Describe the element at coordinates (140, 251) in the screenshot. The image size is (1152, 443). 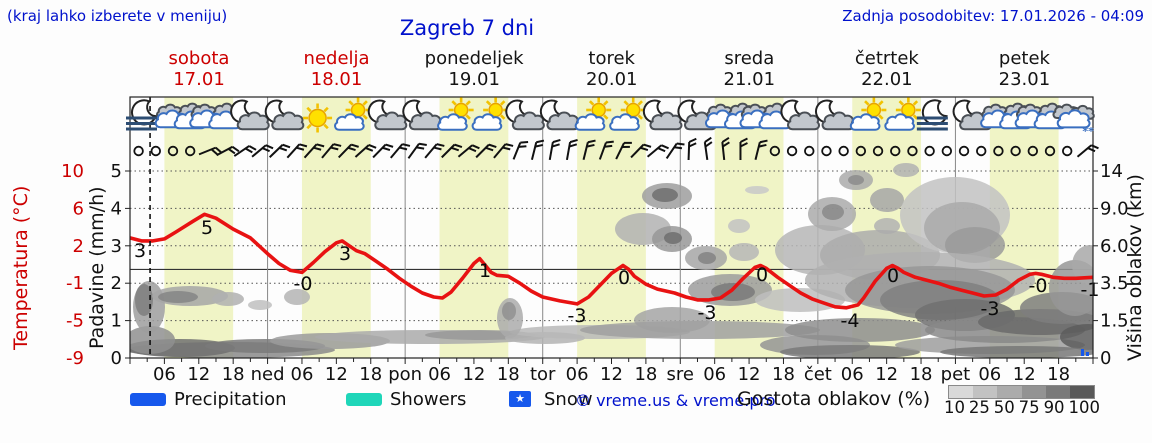
I see `temp-value-label: 3` at that location.